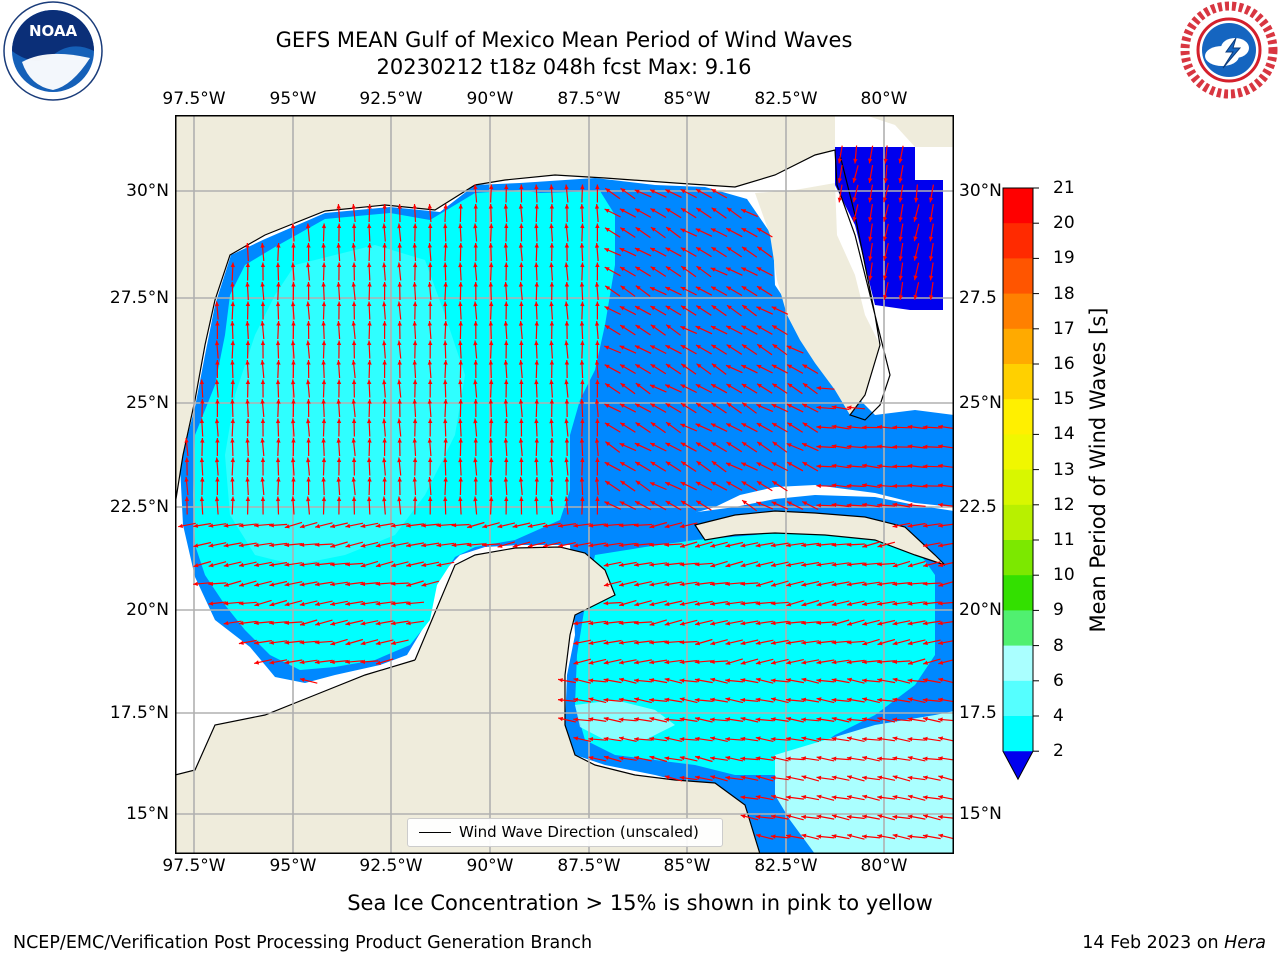 The height and width of the screenshot is (960, 1280). Describe the element at coordinates (589, 866) in the screenshot. I see `lon-tick-label: 87.5°W` at that location.